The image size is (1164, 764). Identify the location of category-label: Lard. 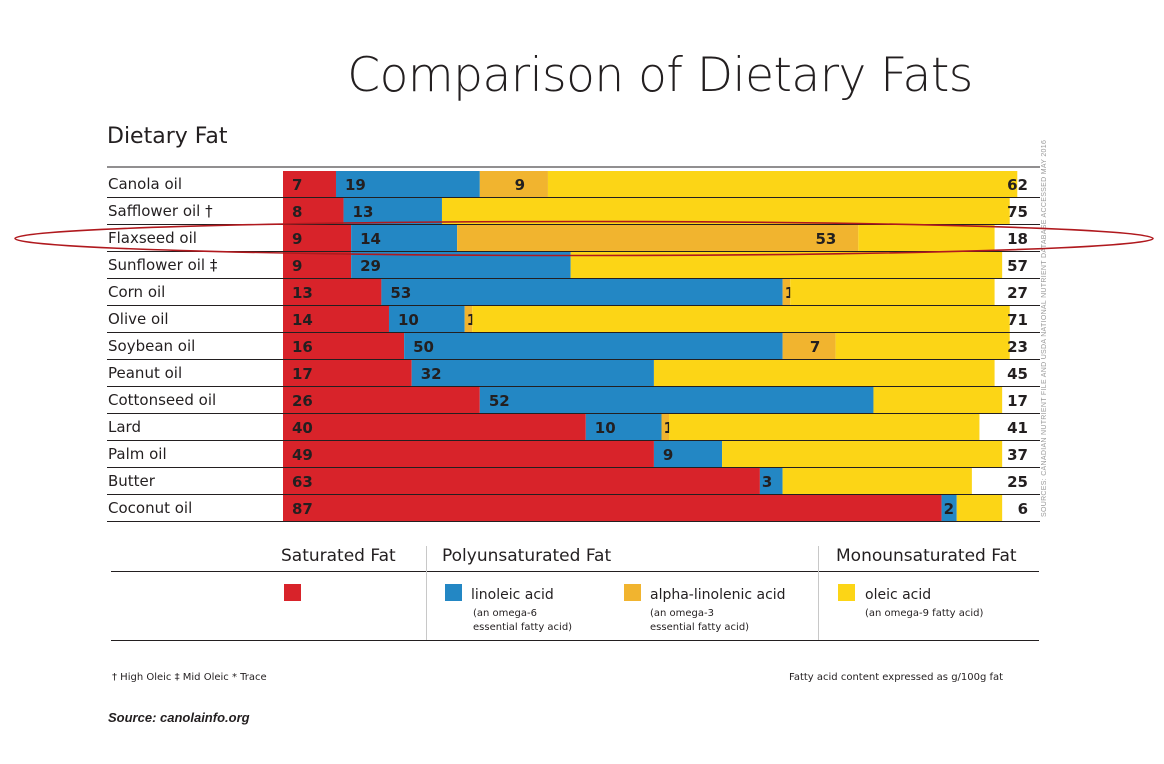
(124, 427).